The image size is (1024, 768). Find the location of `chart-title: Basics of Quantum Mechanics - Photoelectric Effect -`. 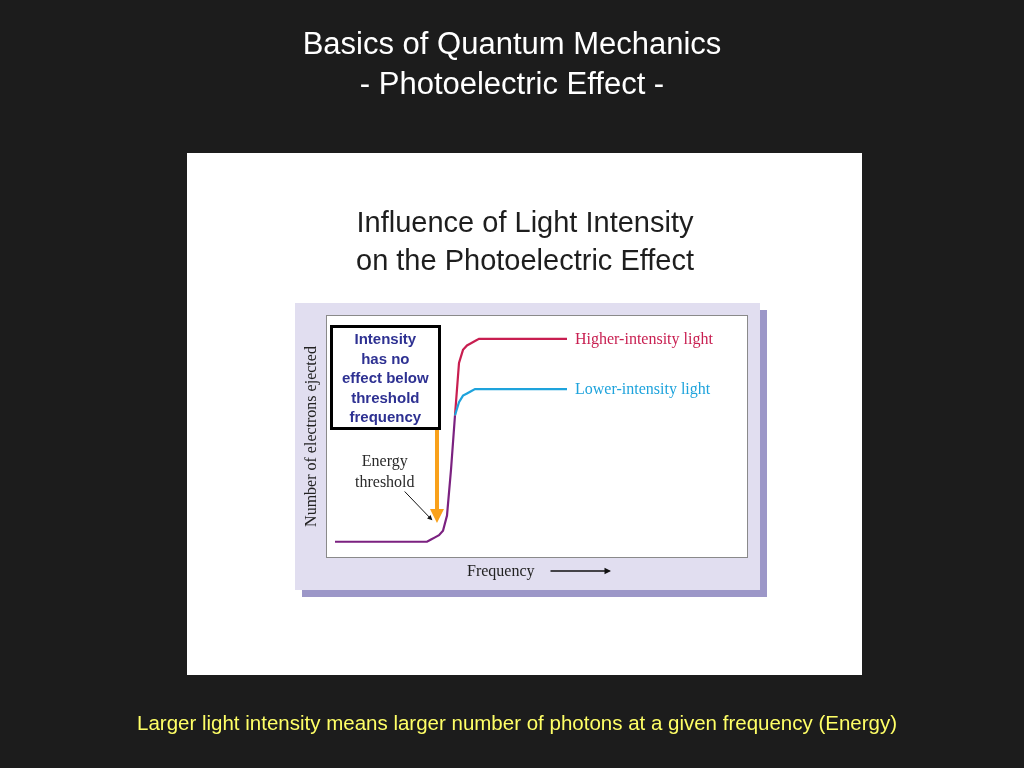

chart-title: Basics of Quantum Mechanics - Photoelectric Effect - is located at coordinates (512, 64).